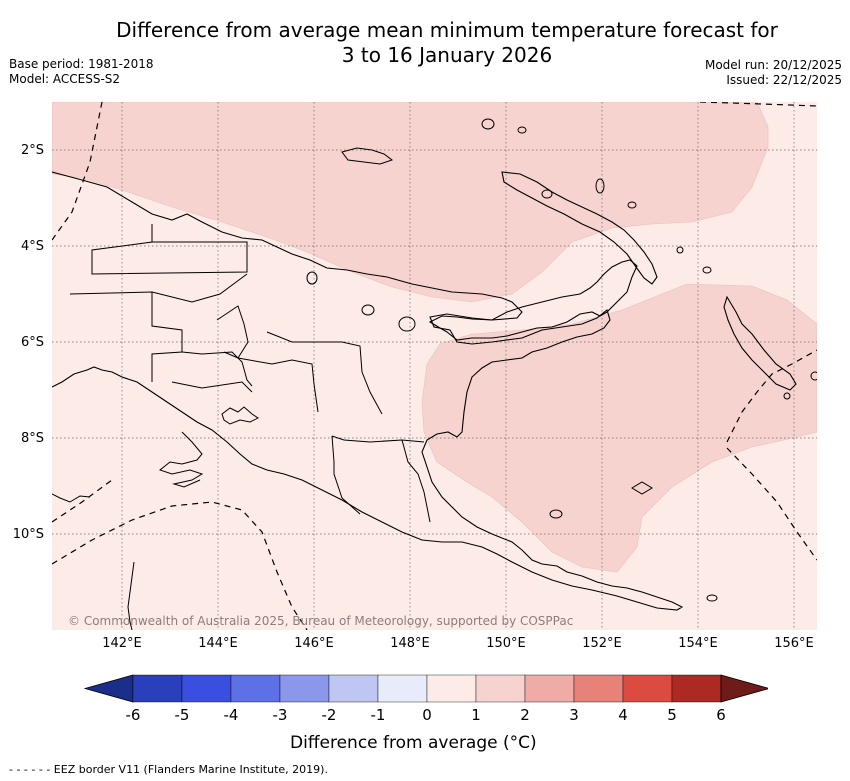 Image resolution: width=850 pixels, height=781 pixels. I want to click on longitude-label: 144°E, so click(218, 643).